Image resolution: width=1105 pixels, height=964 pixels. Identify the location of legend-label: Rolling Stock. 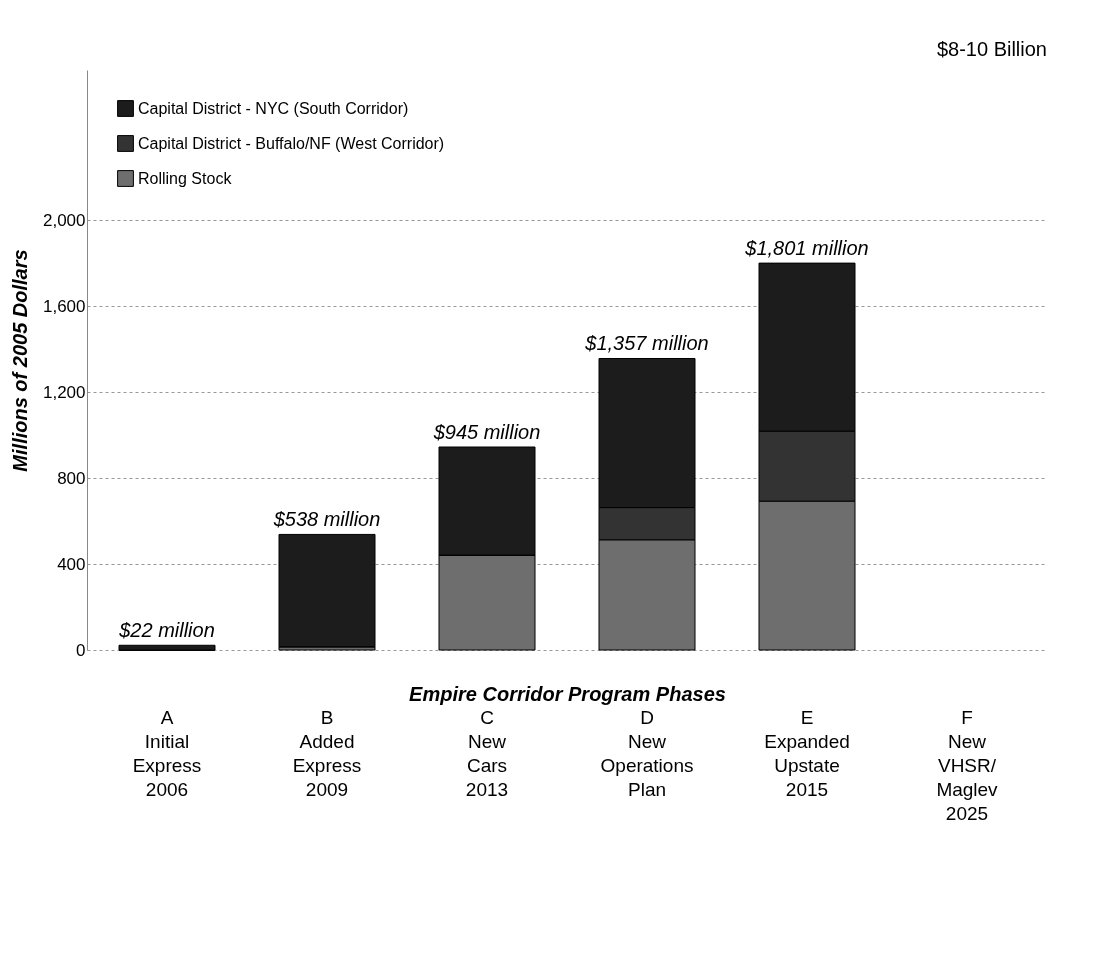
(185, 178).